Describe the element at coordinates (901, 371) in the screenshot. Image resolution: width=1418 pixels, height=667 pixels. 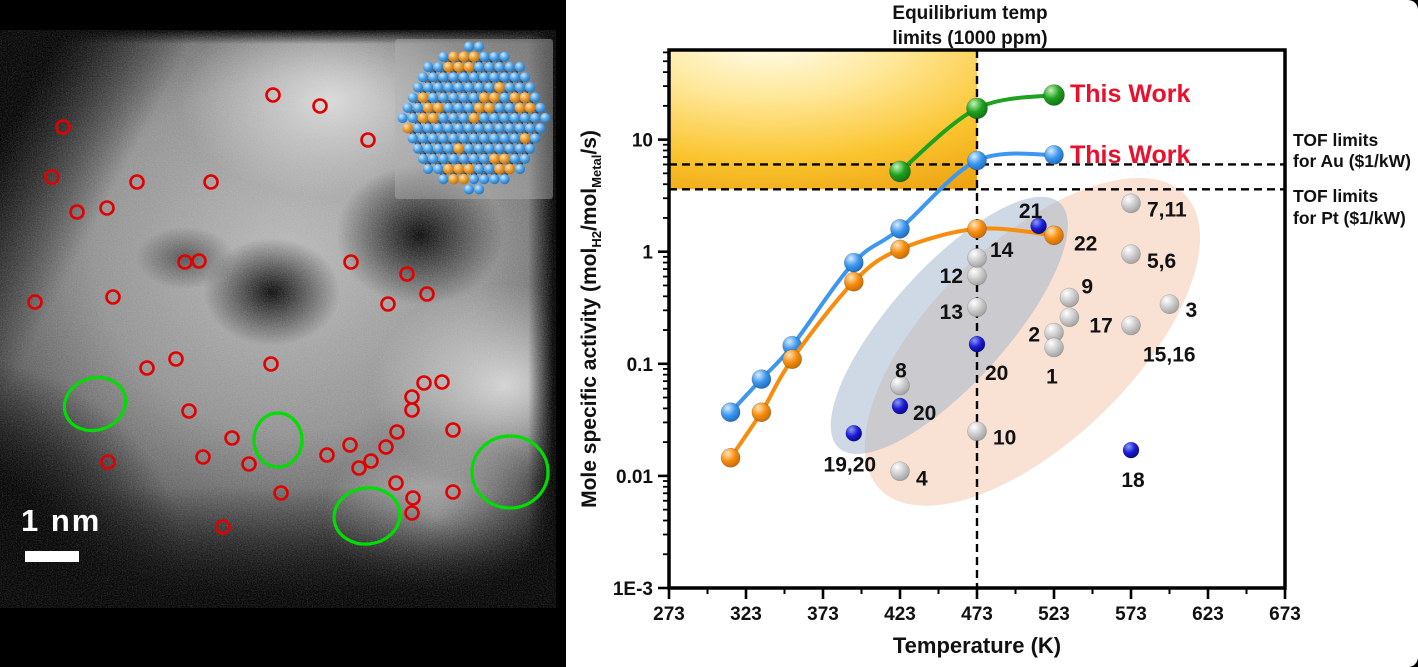
I see `data-point-label-8: 8` at that location.